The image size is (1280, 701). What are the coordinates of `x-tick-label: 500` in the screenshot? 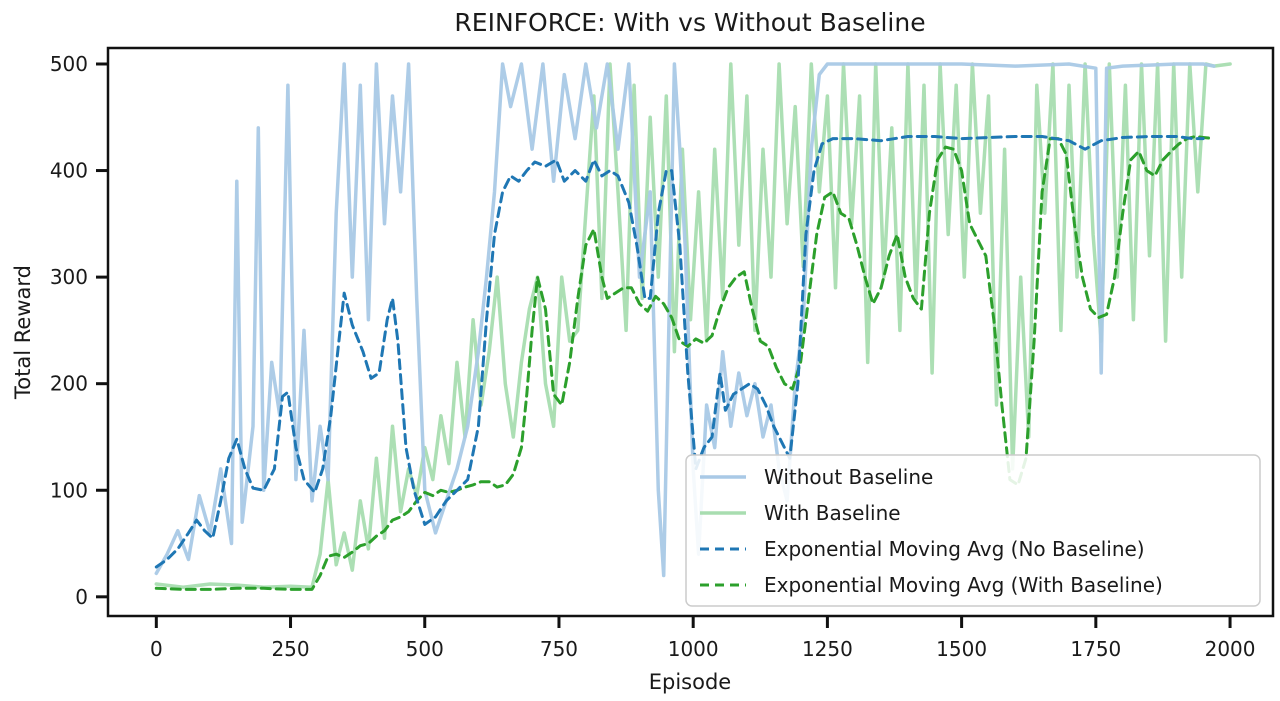 It's located at (425, 649).